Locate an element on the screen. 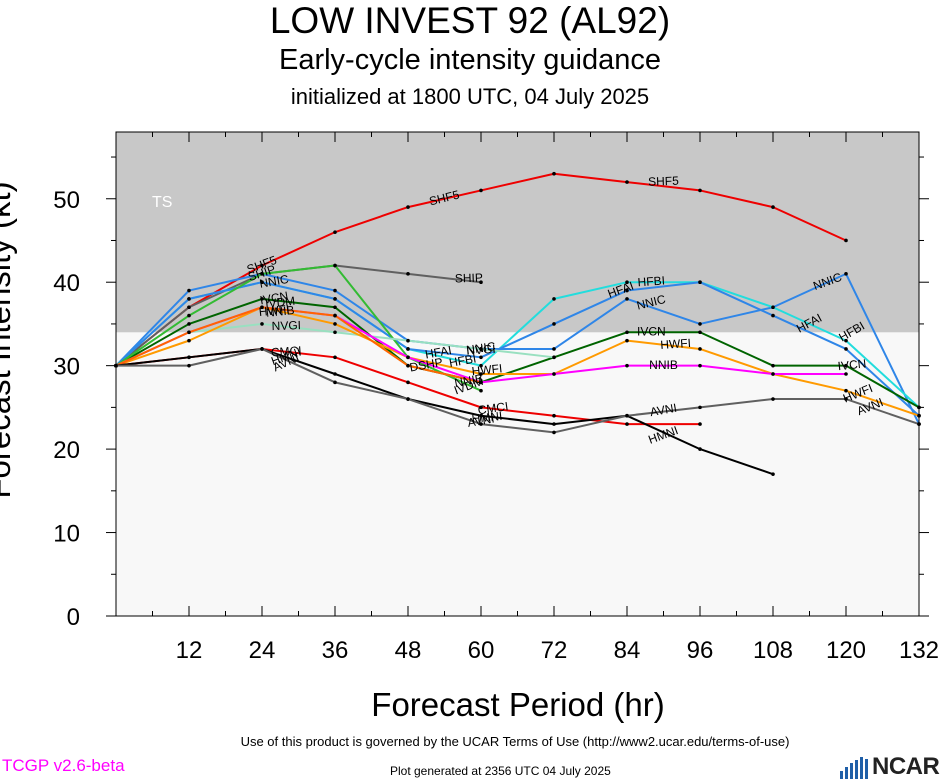  generated-timestamp: Plot generated at 2356 UTC 04 July 2025 is located at coordinates (500, 771).